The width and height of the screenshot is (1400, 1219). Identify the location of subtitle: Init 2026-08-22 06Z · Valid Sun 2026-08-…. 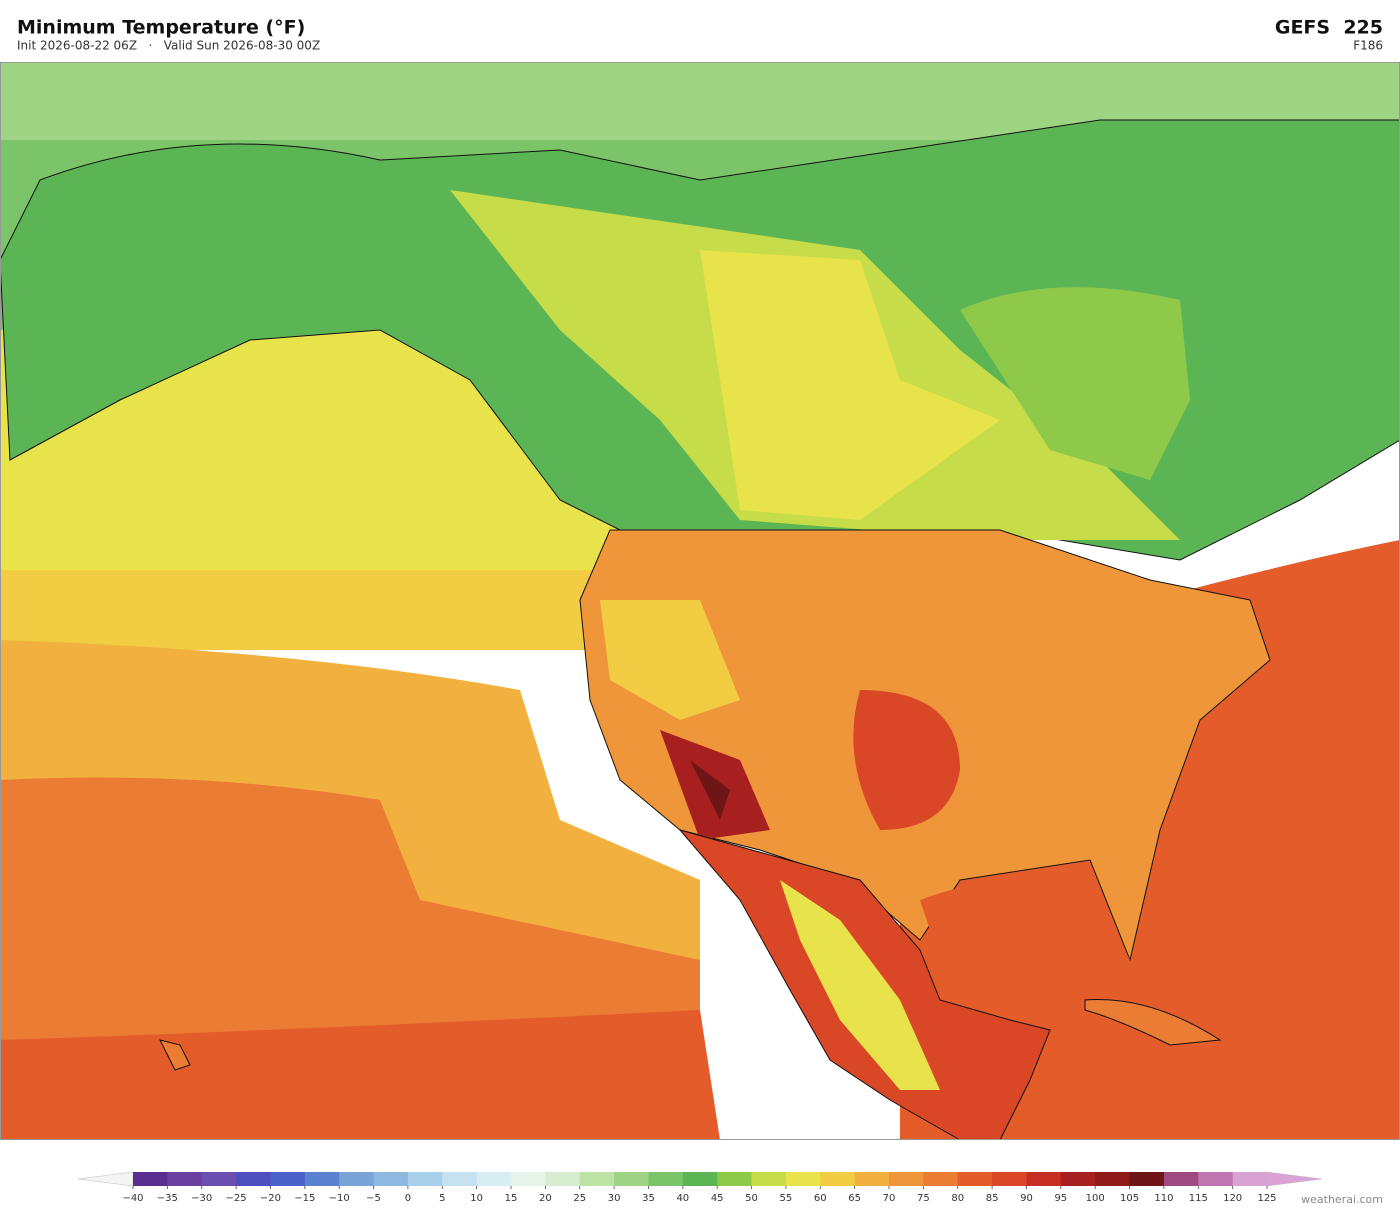
(168, 46).